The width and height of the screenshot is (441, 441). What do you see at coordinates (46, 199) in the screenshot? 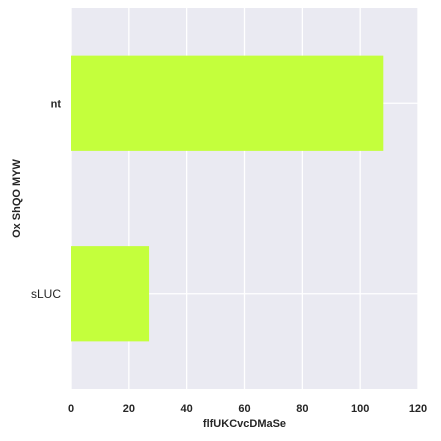
I see `y-tick-labels: nt sLUC` at bounding box center [46, 199].